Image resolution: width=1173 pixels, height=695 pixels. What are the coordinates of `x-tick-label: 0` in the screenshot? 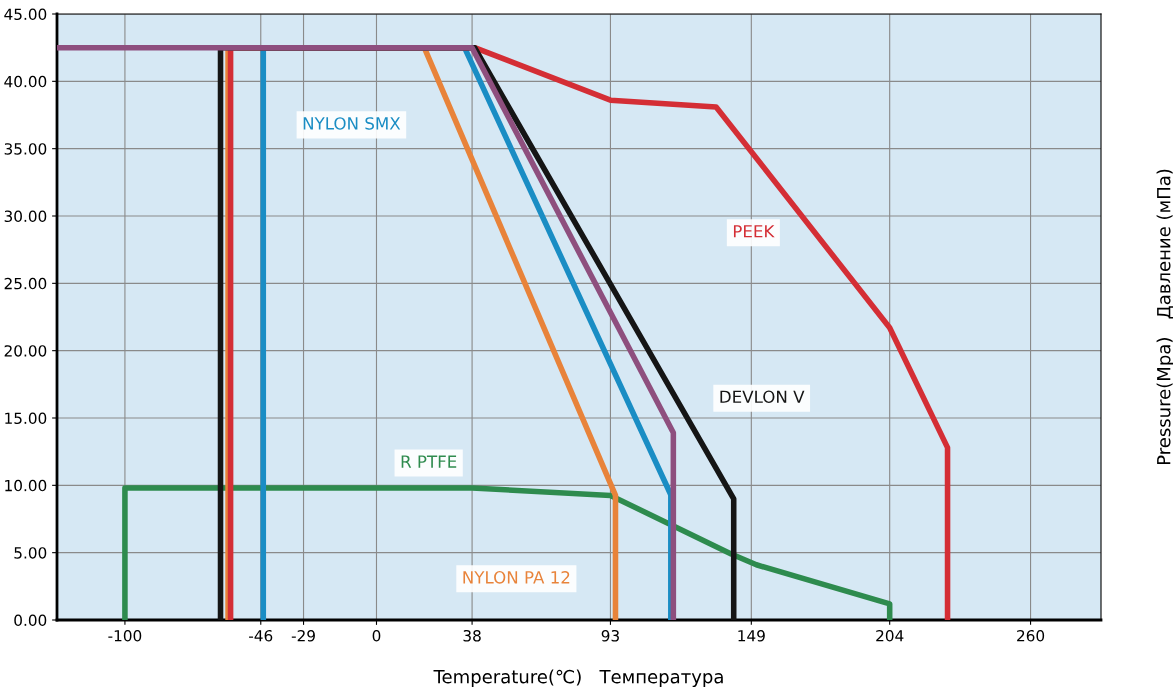 It's located at (376, 635).